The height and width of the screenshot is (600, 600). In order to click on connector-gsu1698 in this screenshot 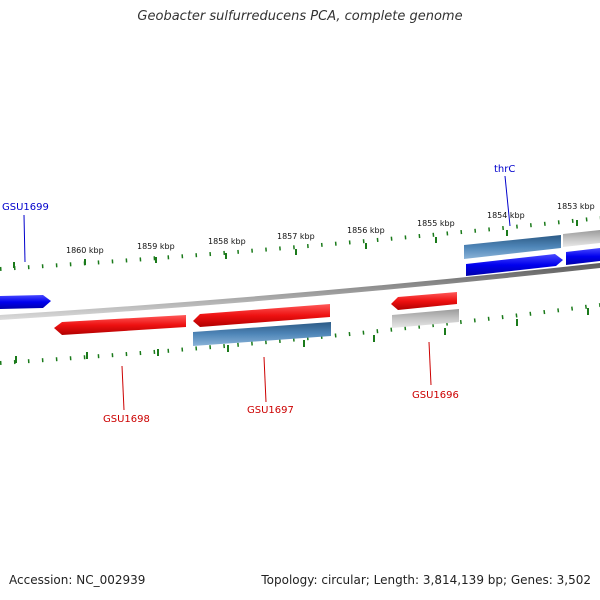, I will do `click(123, 388)`.